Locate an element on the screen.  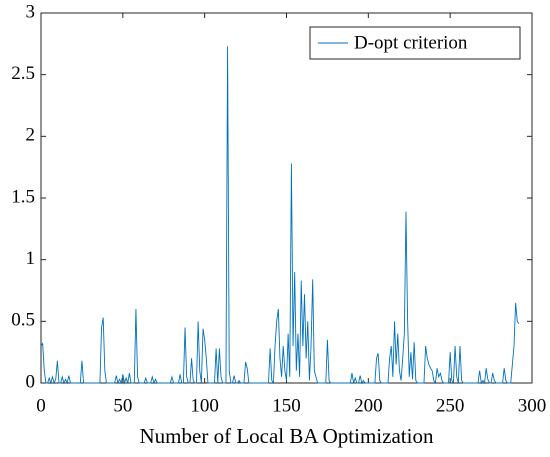
x-tick-label: 0 is located at coordinates (41, 405).